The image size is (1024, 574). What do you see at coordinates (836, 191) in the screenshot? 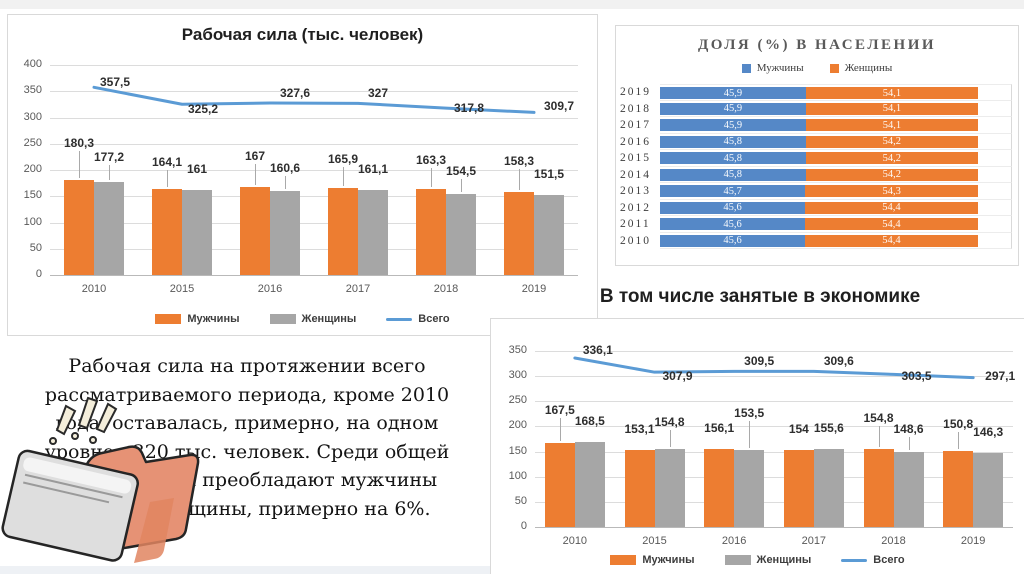
I see `stacked-track: 45,7 54,3` at bounding box center [836, 191].